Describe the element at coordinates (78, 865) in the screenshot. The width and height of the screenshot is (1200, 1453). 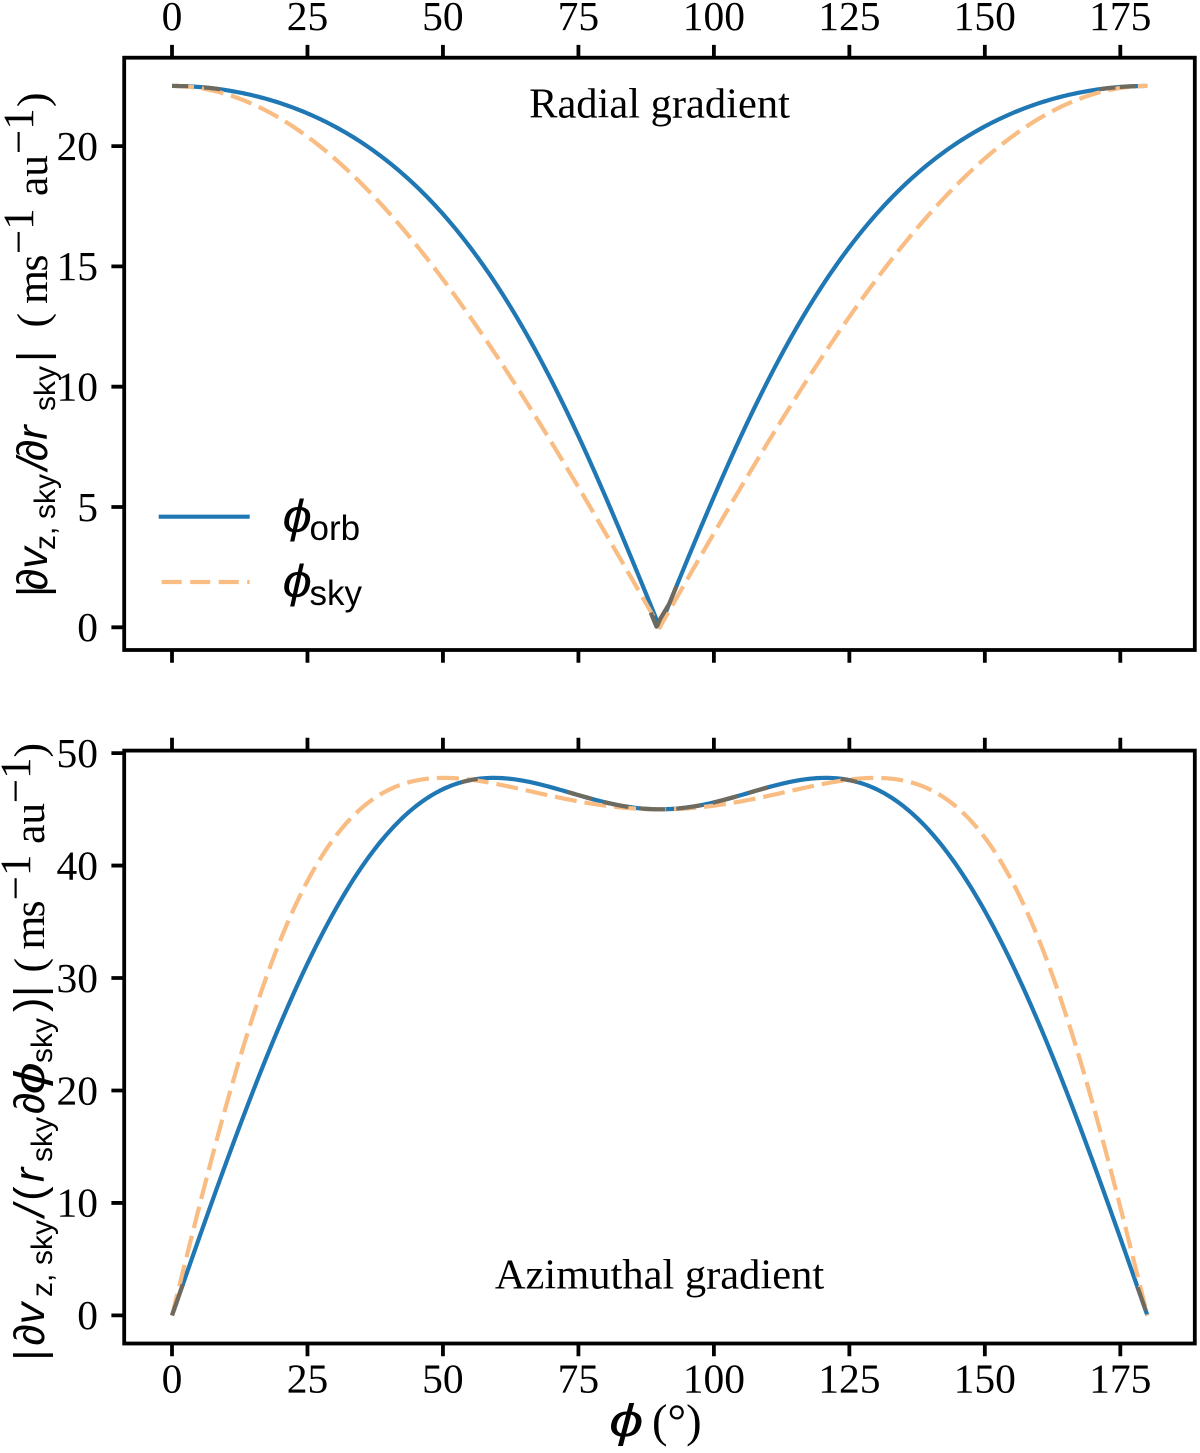
I see `svg-text: 40` at that location.